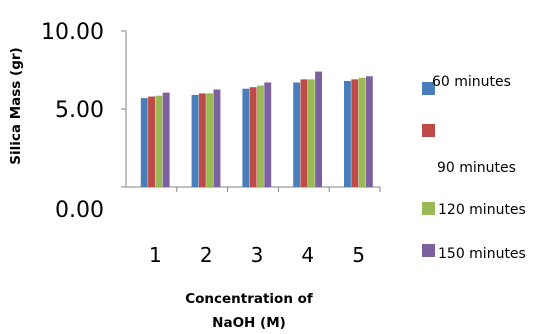 This screenshot has height=334, width=540. Describe the element at coordinates (79, 210) in the screenshot. I see `y-tick-label: 0.00` at that location.